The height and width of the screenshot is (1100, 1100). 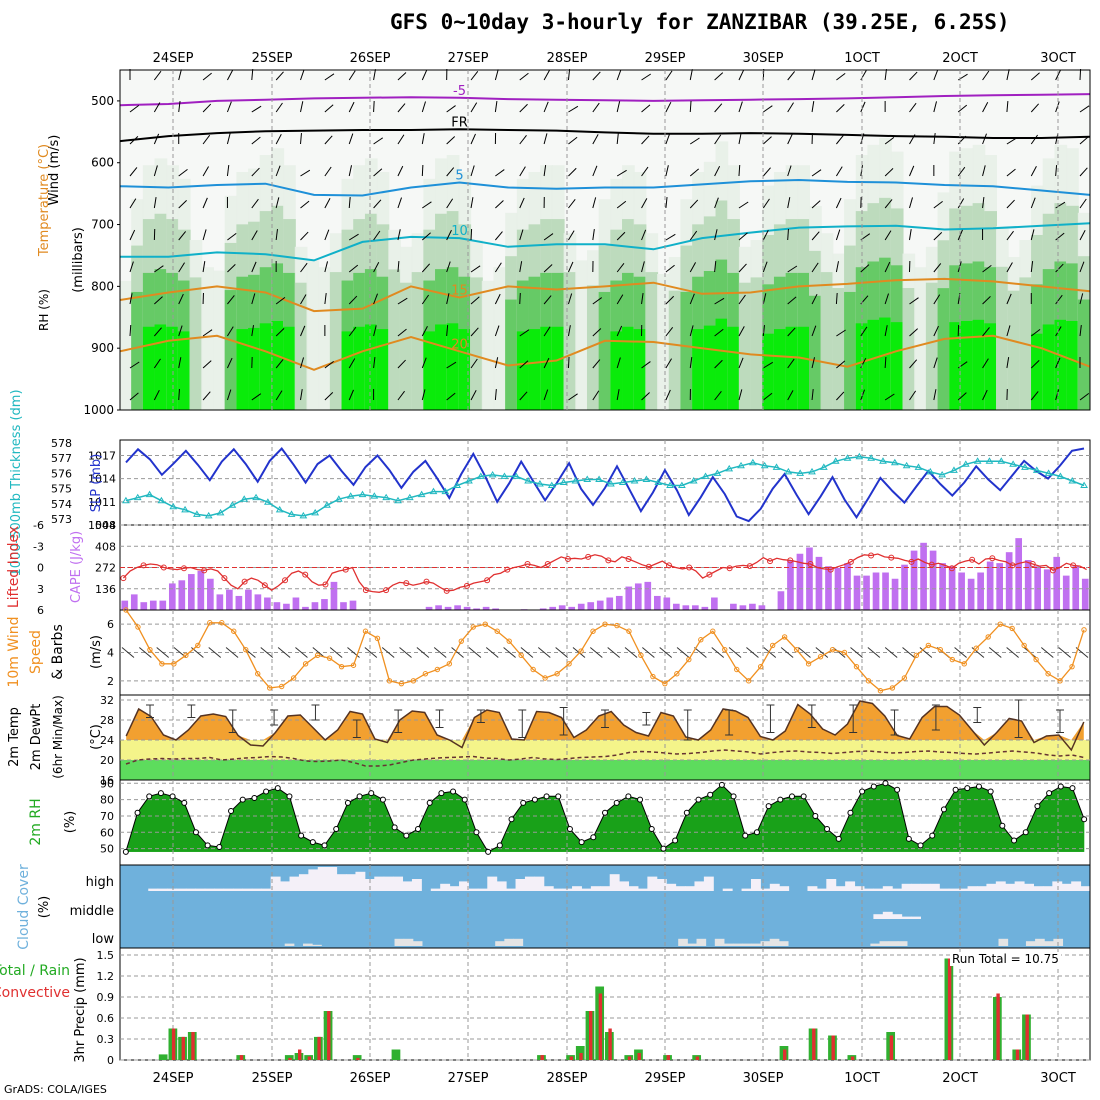 I want to click on isotherm-label: 20, so click(x=459, y=344).